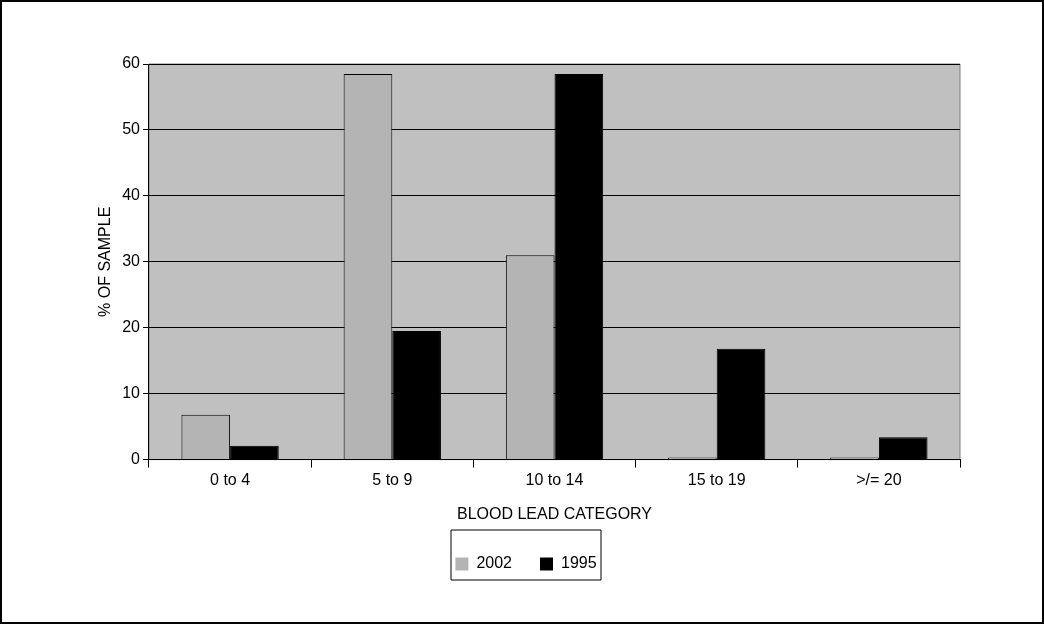 The height and width of the screenshot is (624, 1044). I want to click on bar, so click(903, 448).